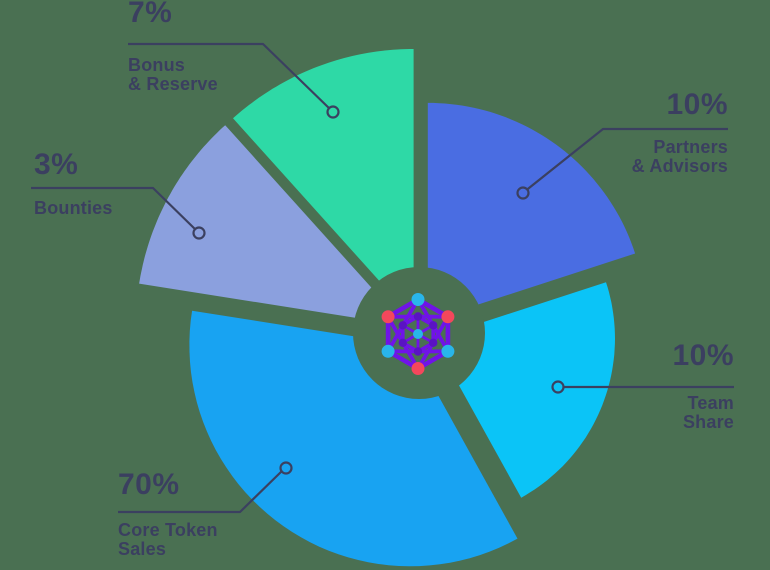 This screenshot has width=770, height=570. What do you see at coordinates (708, 422) in the screenshot?
I see `category-label-line: Share` at bounding box center [708, 422].